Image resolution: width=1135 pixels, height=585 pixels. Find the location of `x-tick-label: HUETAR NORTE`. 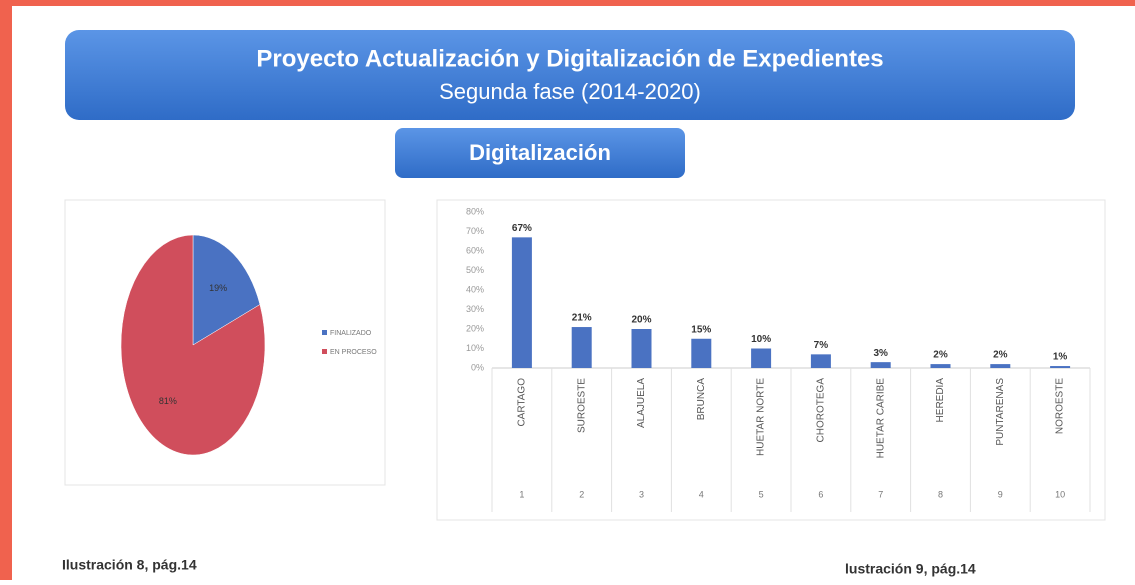

x-tick-label: HUETAR NORTE is located at coordinates (761, 417).